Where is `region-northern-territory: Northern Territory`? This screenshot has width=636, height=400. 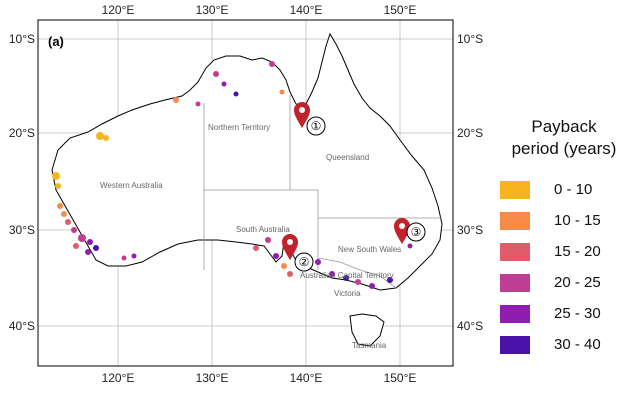
region-northern-territory: Northern Territory is located at coordinates (239, 127).